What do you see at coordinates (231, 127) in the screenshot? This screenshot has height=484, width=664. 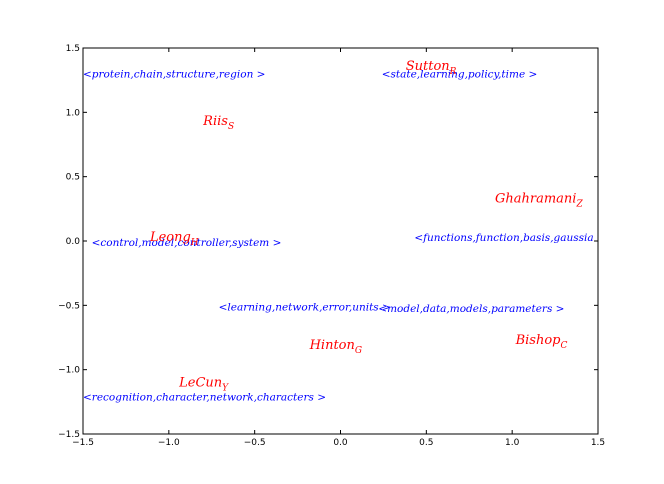 I see `author-subscript: S` at bounding box center [231, 127].